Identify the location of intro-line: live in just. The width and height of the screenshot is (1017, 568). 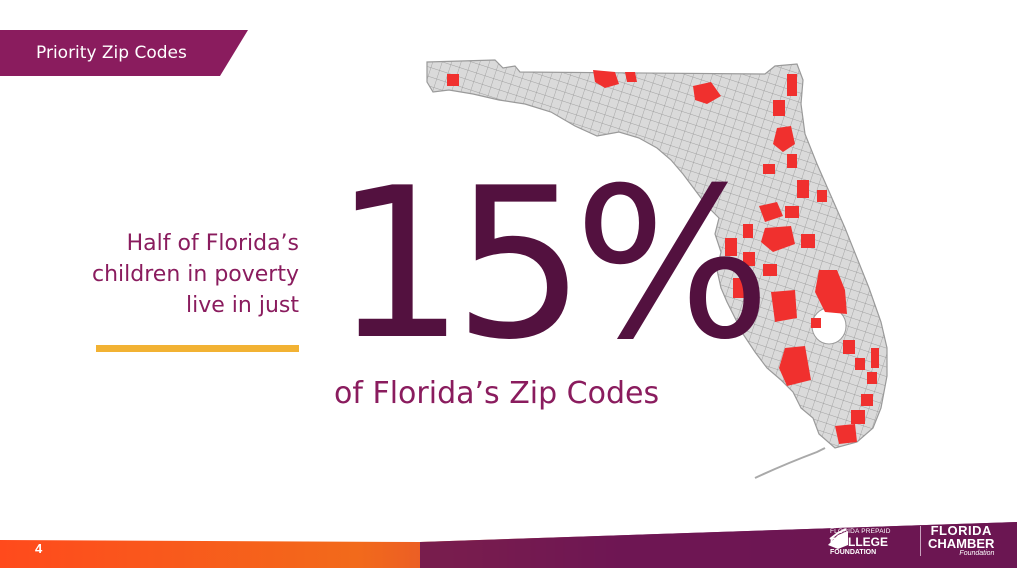
(242, 305).